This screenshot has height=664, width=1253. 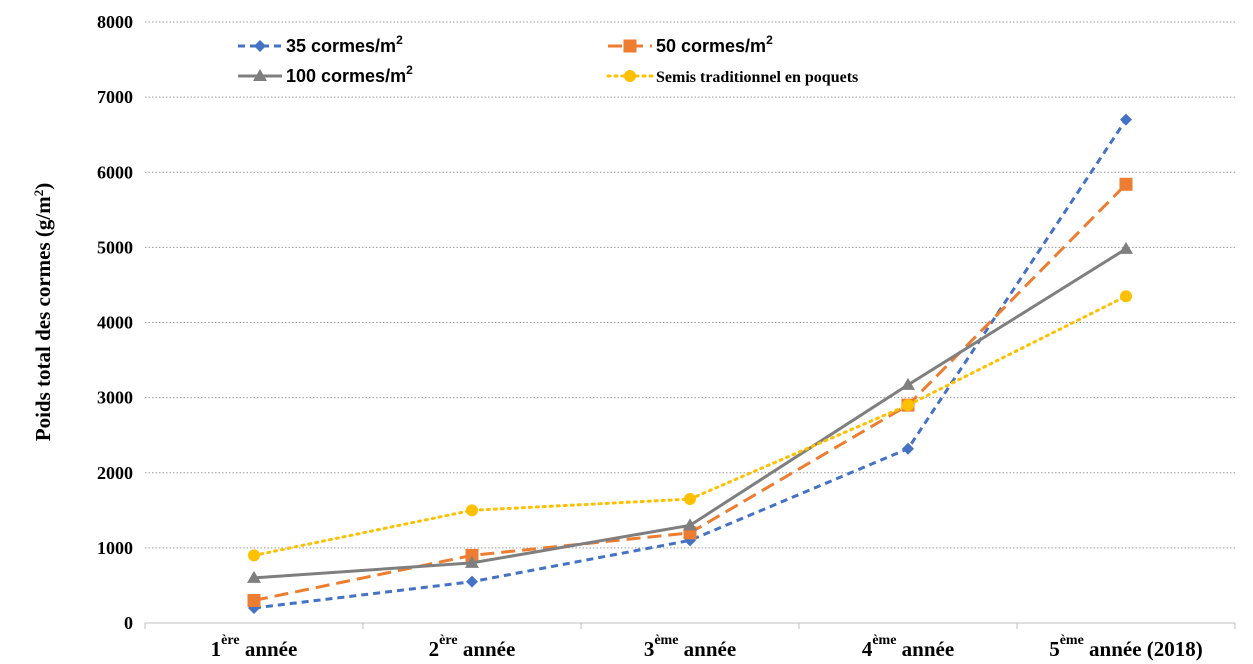 I want to click on y-axis-title-unit-close: ), so click(x=43, y=186).